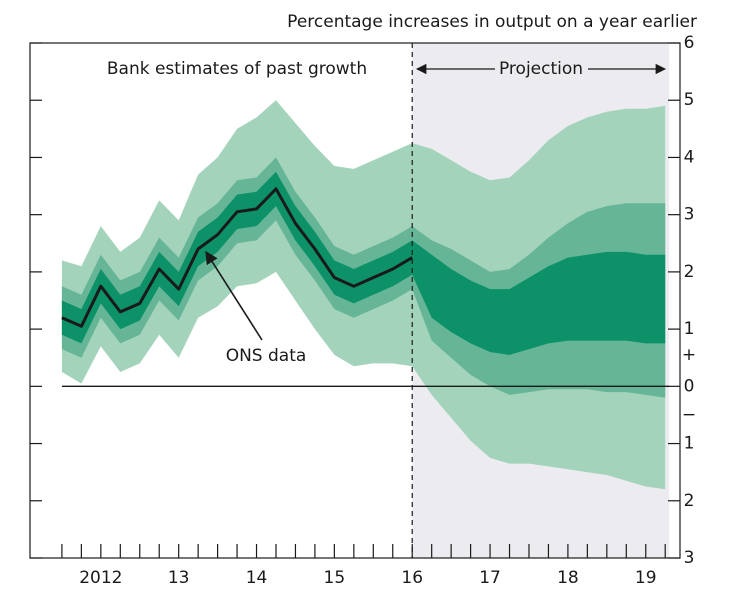 This screenshot has width=754, height=616. I want to click on x-tick-label: 2012, so click(100, 578).